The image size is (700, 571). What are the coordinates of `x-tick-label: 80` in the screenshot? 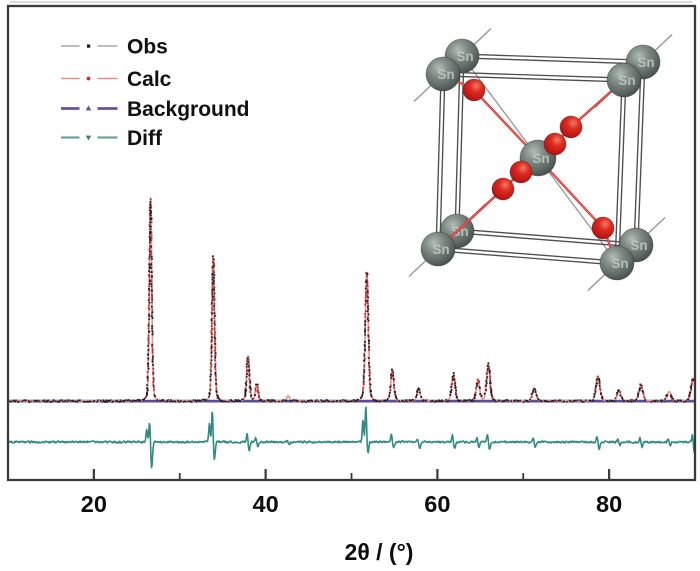 It's located at (609, 504).